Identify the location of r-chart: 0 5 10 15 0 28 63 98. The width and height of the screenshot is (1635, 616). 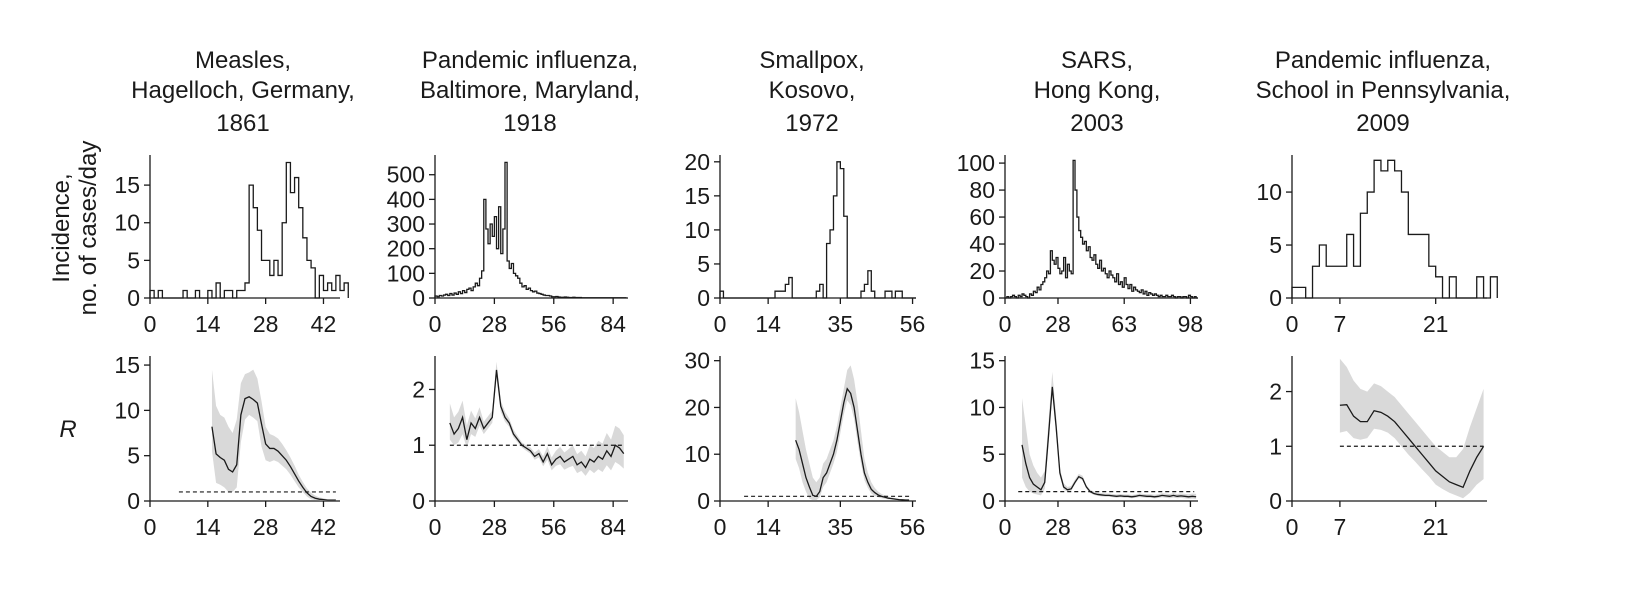
(1086, 444).